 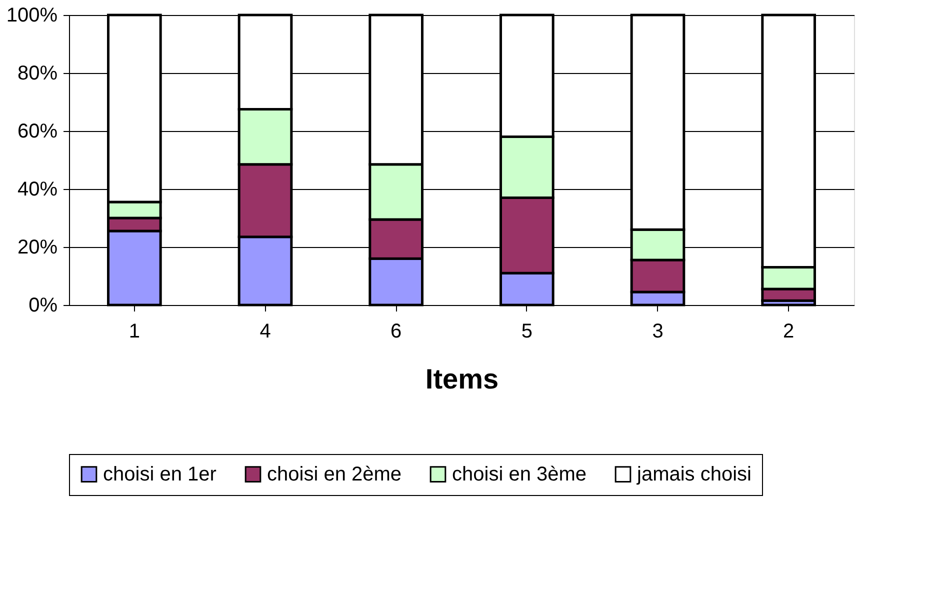 I want to click on x-tick-label: 2, so click(x=788, y=331).